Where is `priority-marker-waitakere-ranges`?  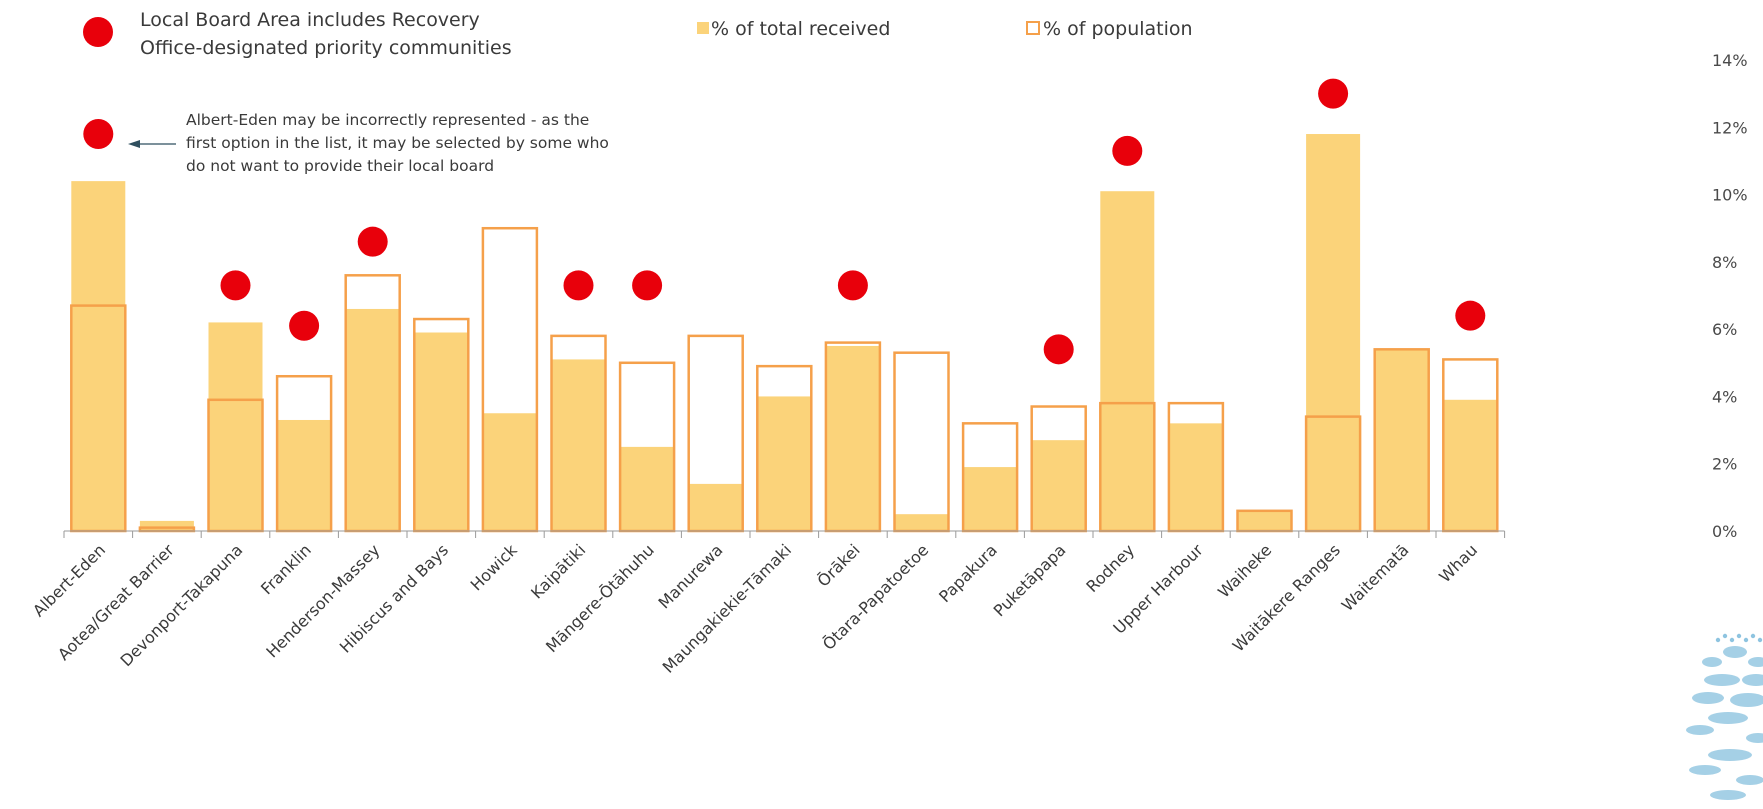 priority-marker-waitakere-ranges is located at coordinates (1333, 93).